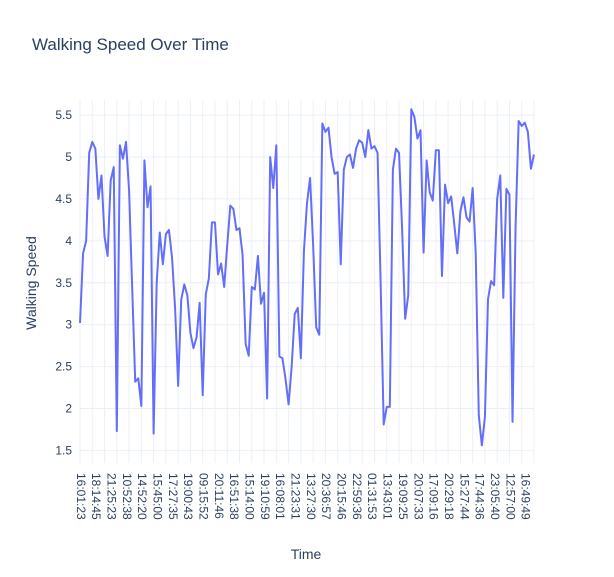  What do you see at coordinates (372, 496) in the screenshot?
I see `x-tick-label: 01:31:53` at bounding box center [372, 496].